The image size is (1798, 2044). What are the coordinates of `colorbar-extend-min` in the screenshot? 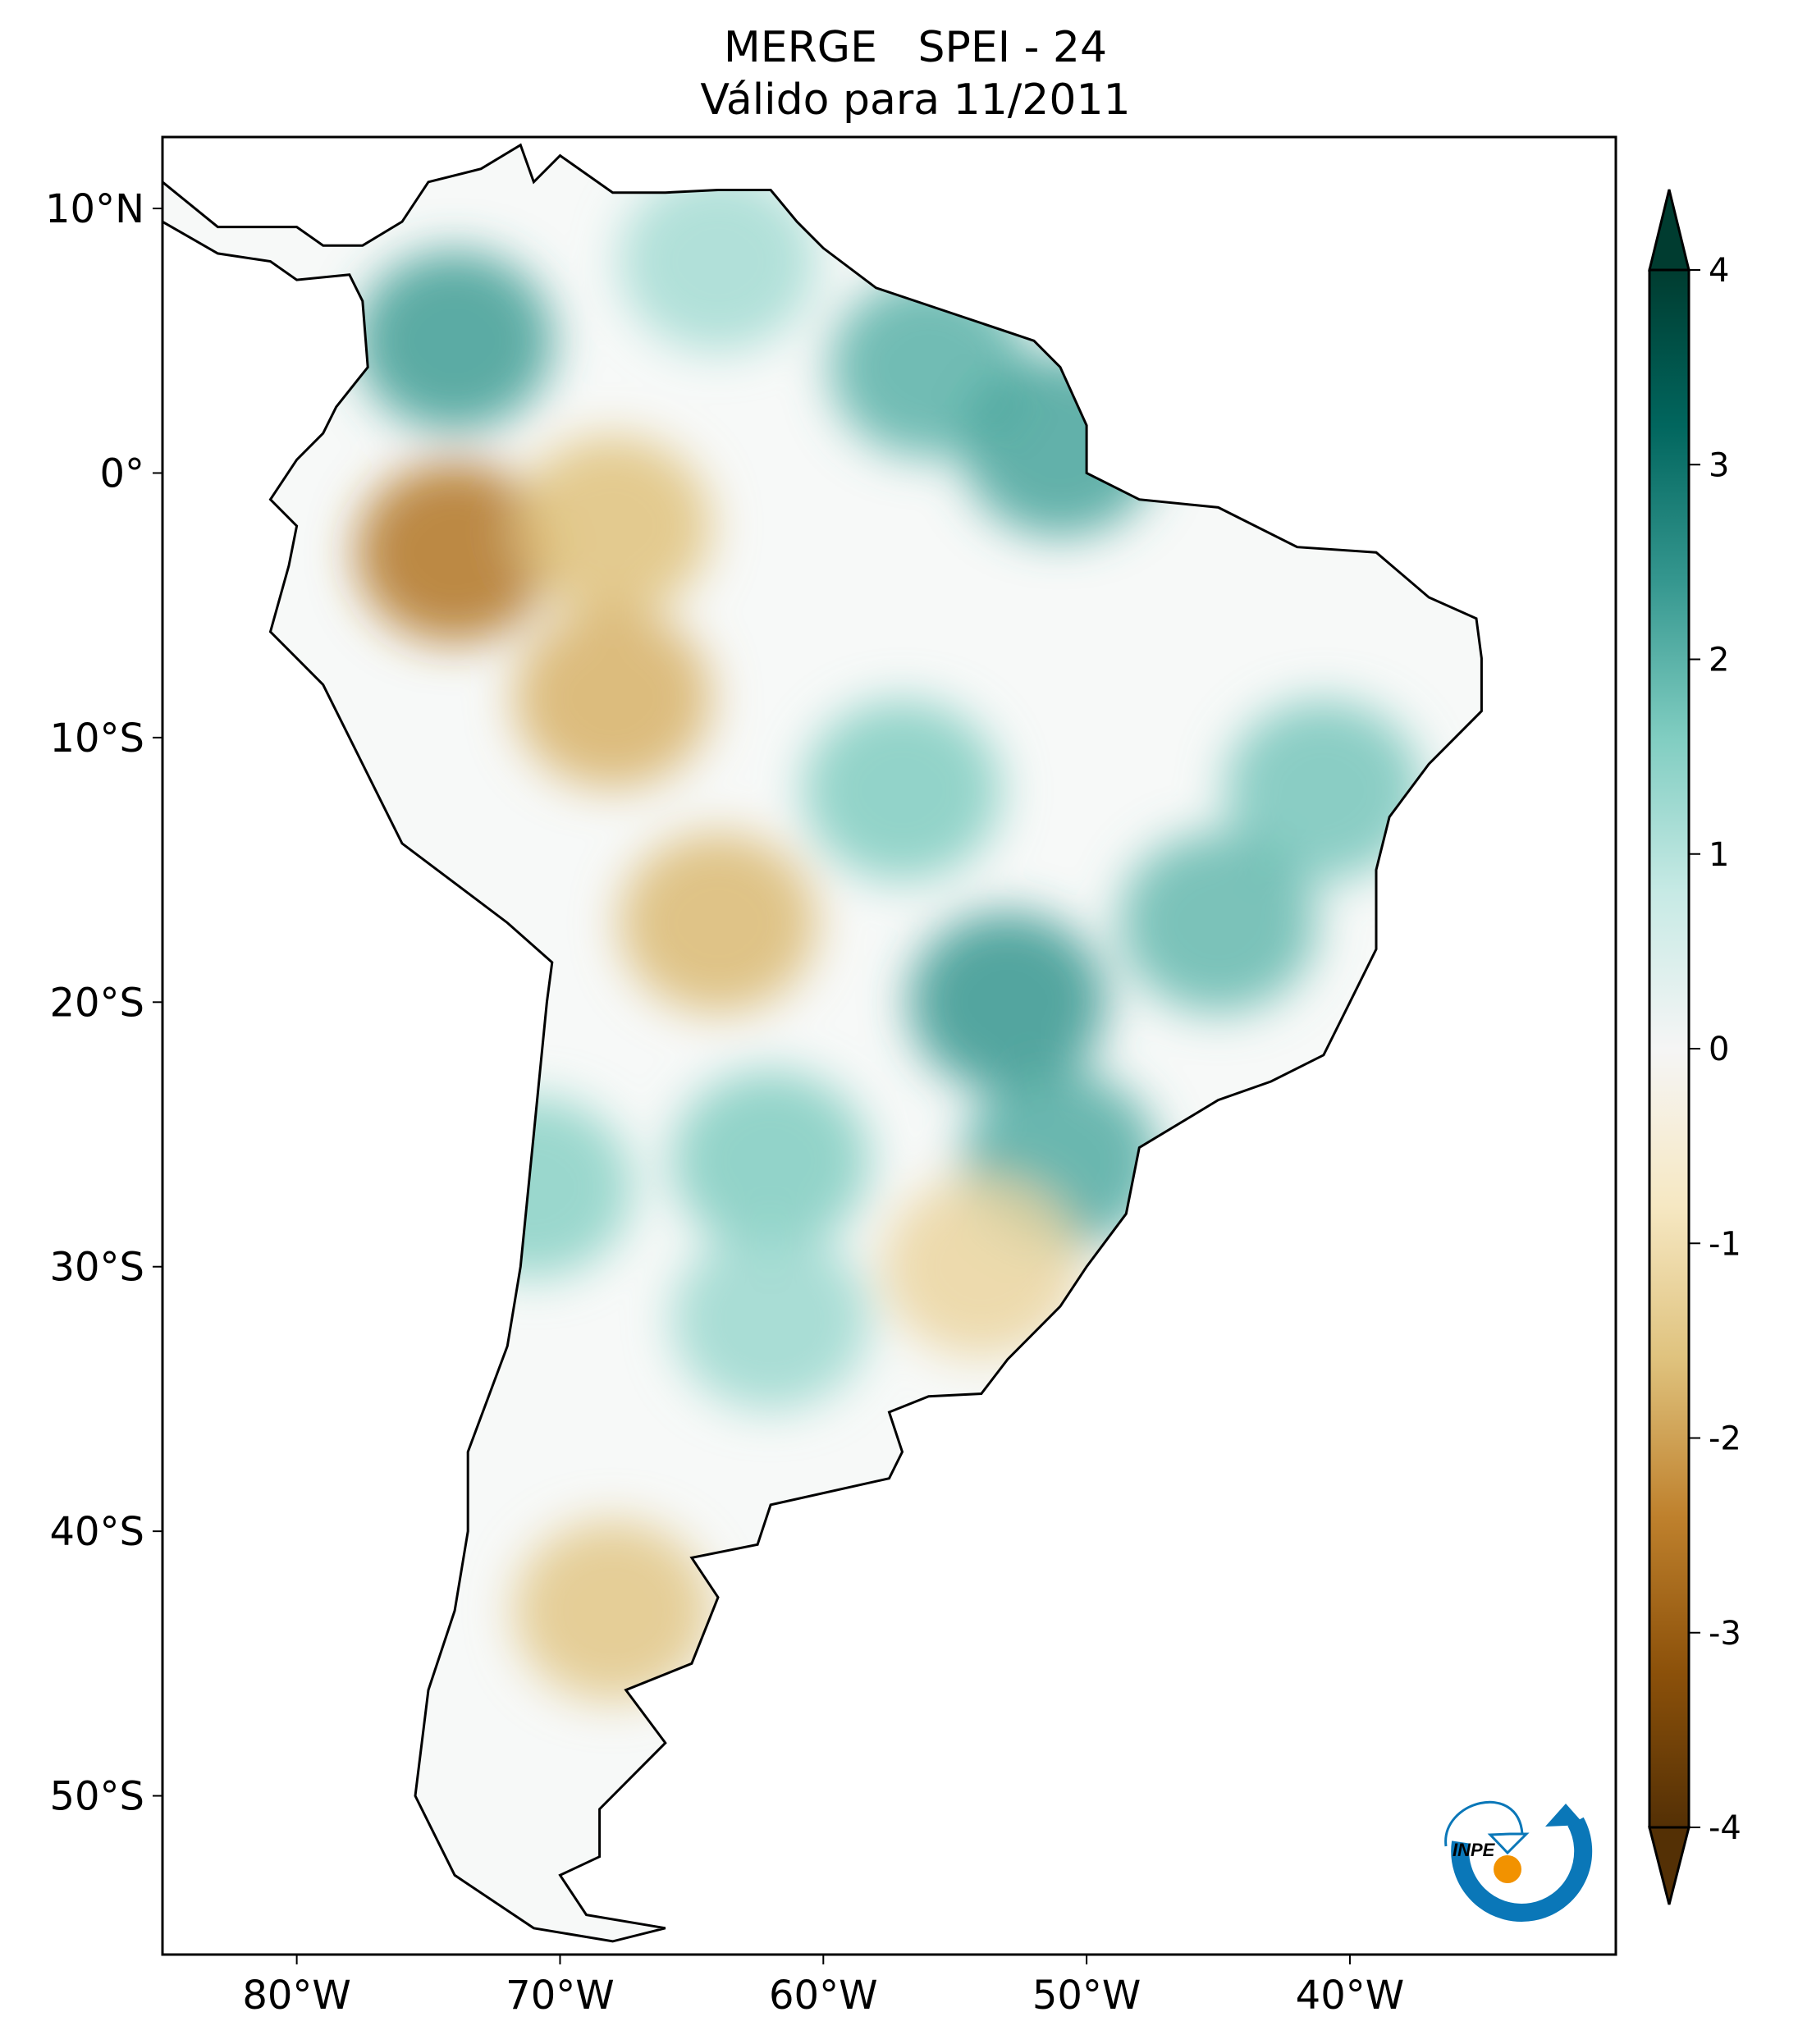 It's located at (1669, 1865).